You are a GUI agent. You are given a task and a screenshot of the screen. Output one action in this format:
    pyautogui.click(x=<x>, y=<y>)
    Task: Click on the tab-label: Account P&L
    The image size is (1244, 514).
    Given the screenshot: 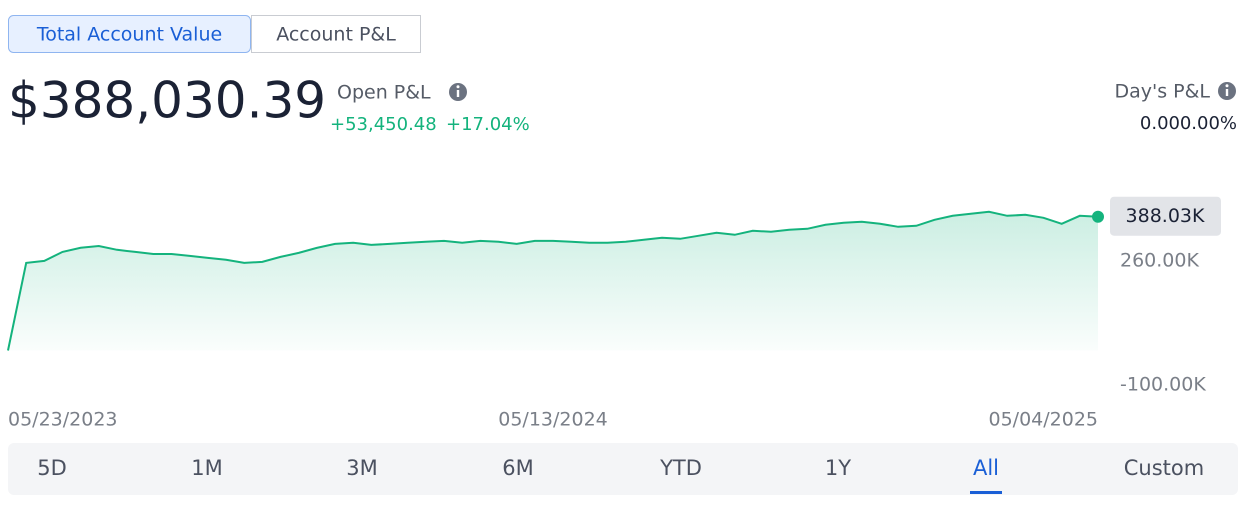 What is the action you would take?
    pyautogui.click(x=336, y=35)
    